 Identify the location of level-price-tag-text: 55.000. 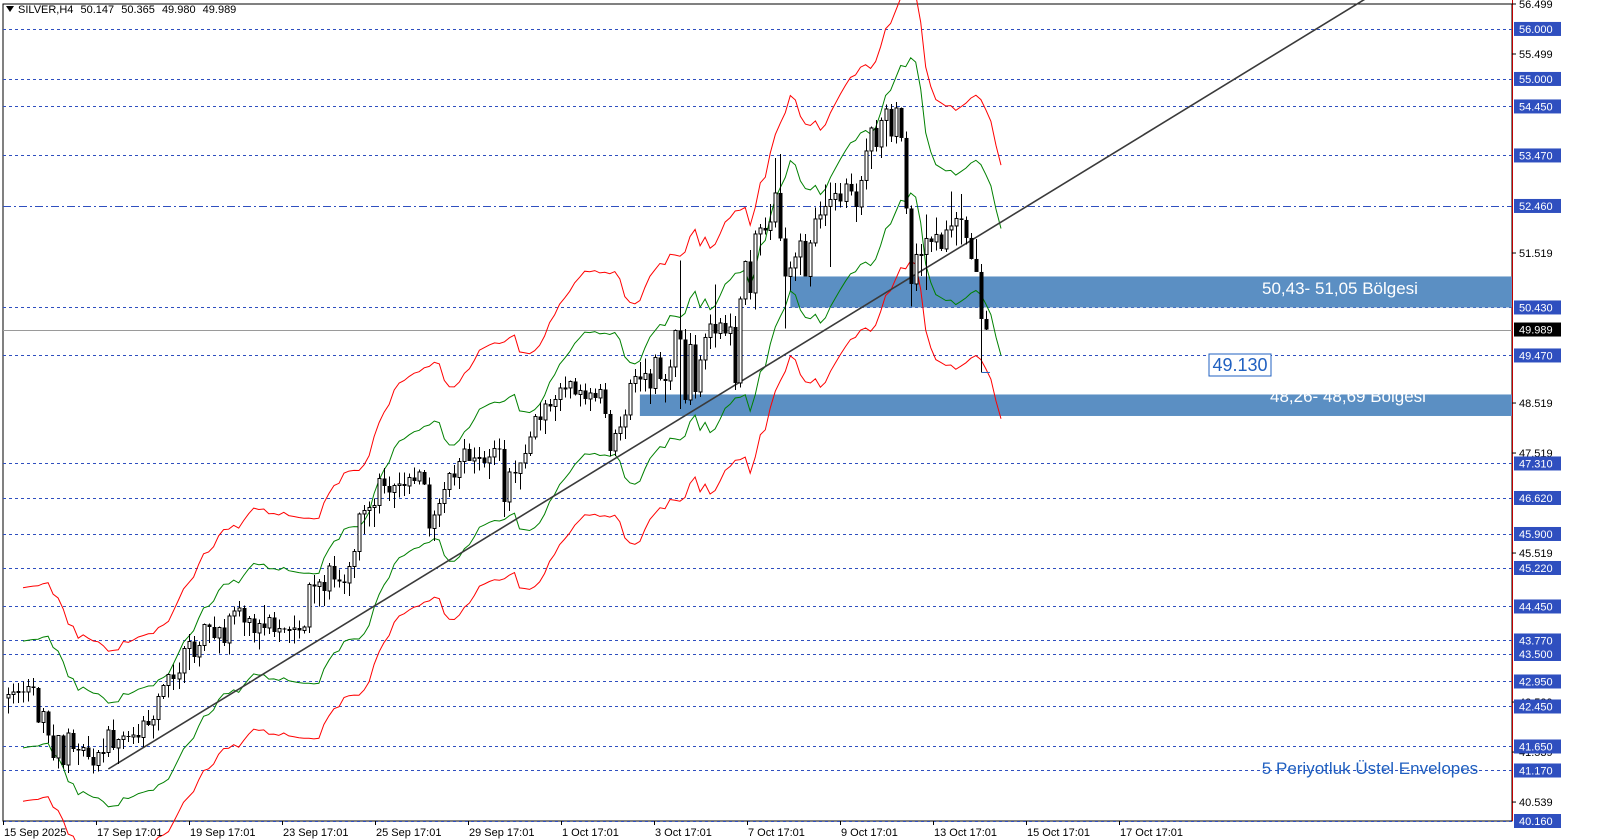
(1536, 80).